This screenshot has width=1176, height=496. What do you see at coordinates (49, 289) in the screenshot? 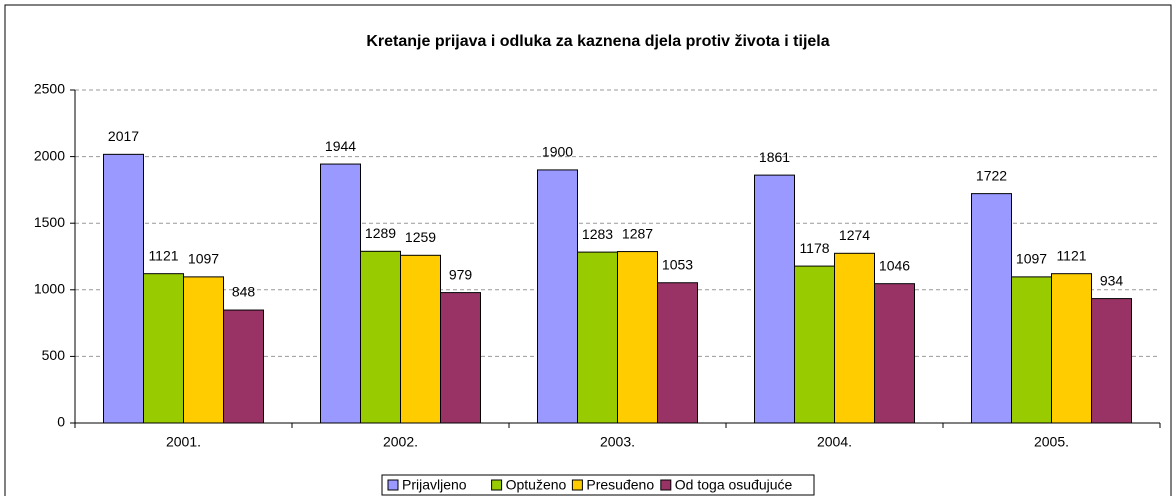
I see `y-tick-label: 1000` at bounding box center [49, 289].